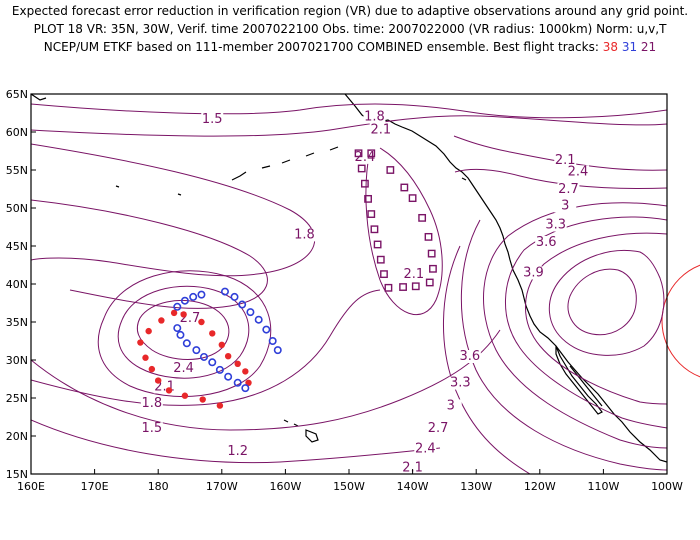  I want to click on verification-region-circle, so click(680, 321).